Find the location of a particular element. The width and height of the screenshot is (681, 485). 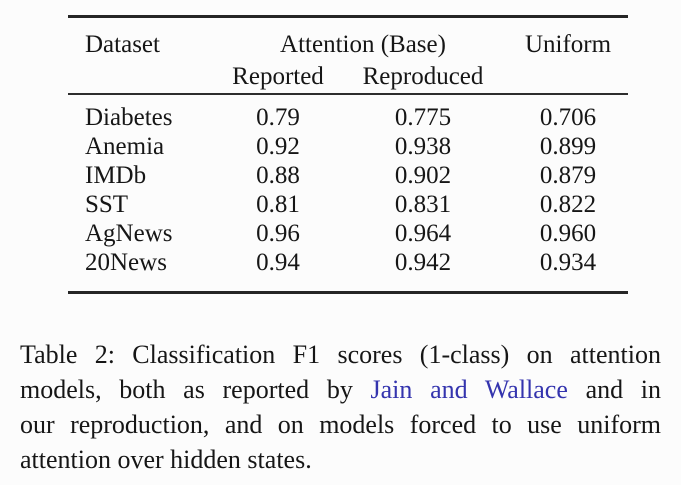

col-header-uniform: Uniform is located at coordinates (568, 44).